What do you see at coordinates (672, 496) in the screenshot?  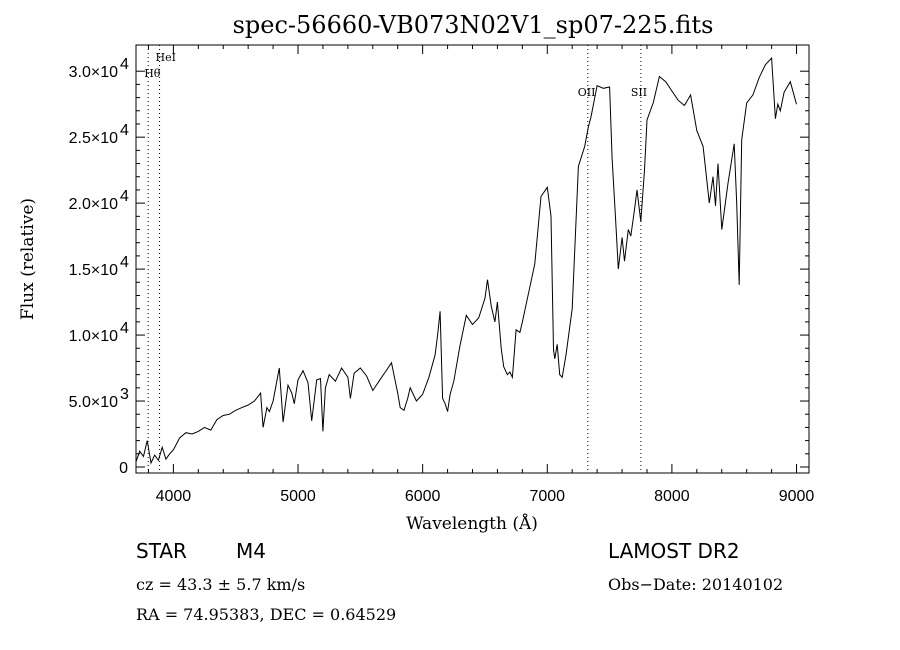 I see `x-tick-label: 8000` at bounding box center [672, 496].